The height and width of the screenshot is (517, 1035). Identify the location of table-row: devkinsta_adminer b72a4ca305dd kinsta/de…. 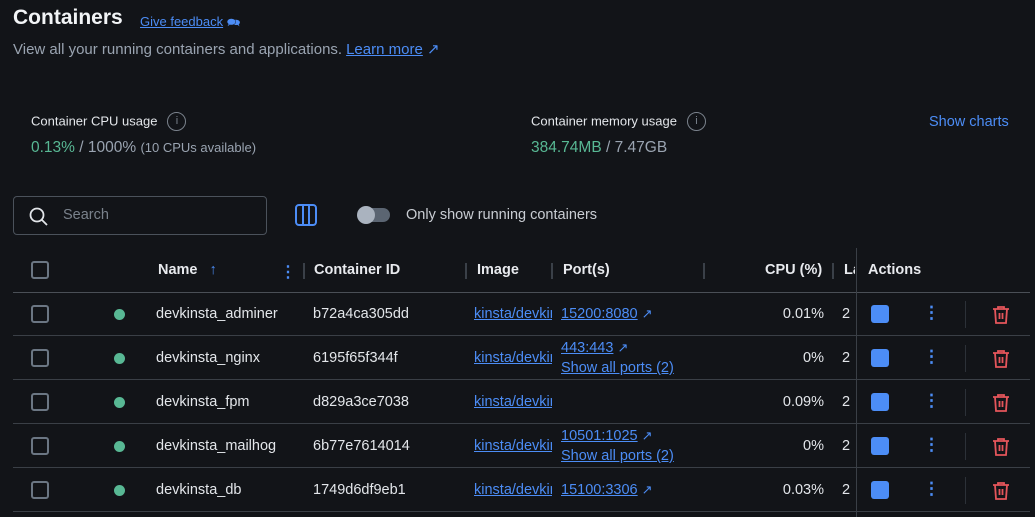
(517, 315).